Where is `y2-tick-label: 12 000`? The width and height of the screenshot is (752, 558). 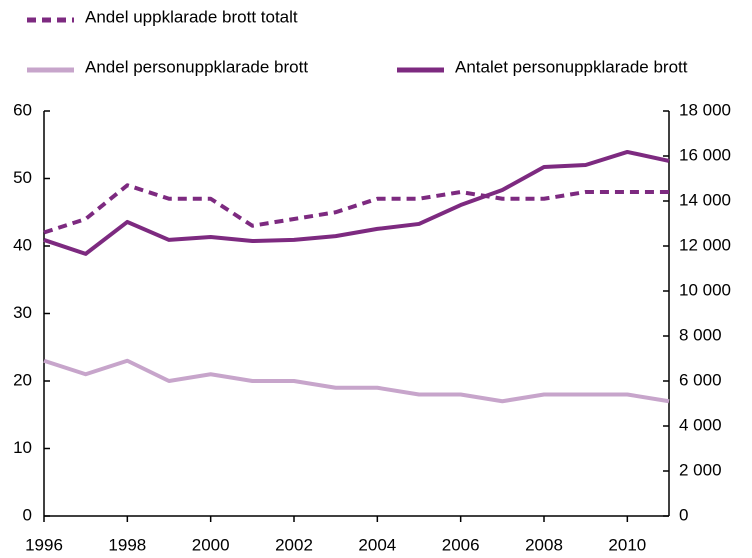
y2-tick-label: 12 000 is located at coordinates (705, 244).